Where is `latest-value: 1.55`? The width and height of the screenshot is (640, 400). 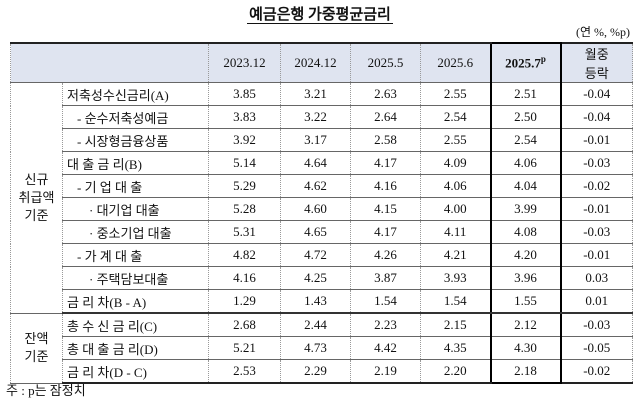 latest-value: 1.55 is located at coordinates (525, 301).